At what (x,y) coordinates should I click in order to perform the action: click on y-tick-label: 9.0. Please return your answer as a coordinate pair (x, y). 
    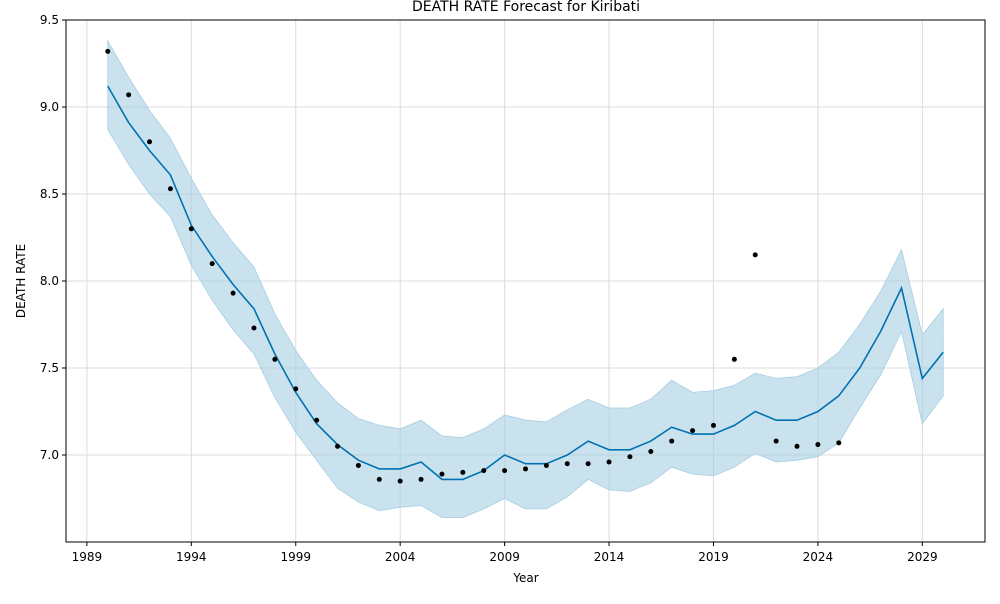
    Looking at the image, I should click on (49, 107).